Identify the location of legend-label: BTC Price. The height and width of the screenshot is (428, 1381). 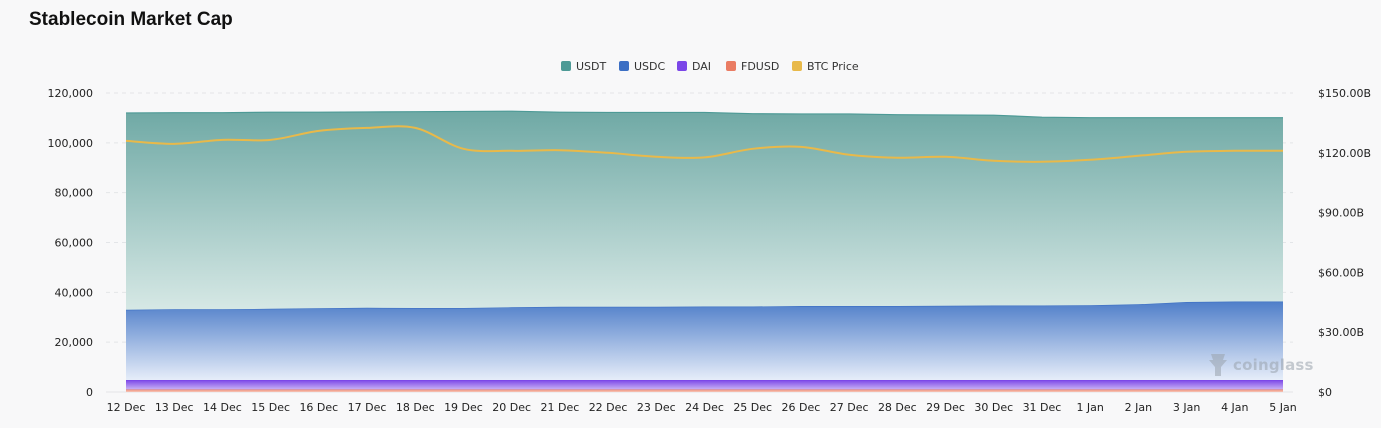
(833, 66).